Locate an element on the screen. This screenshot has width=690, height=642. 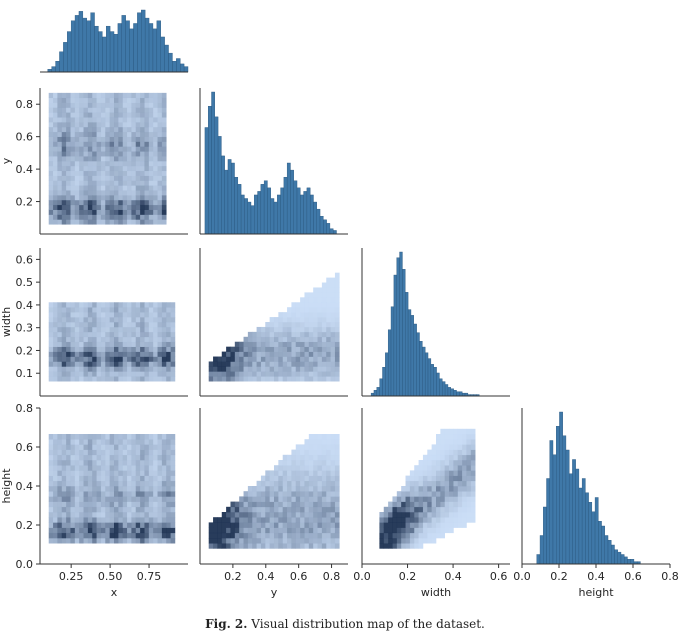
hist-bar-width is located at coordinates (407, 344).